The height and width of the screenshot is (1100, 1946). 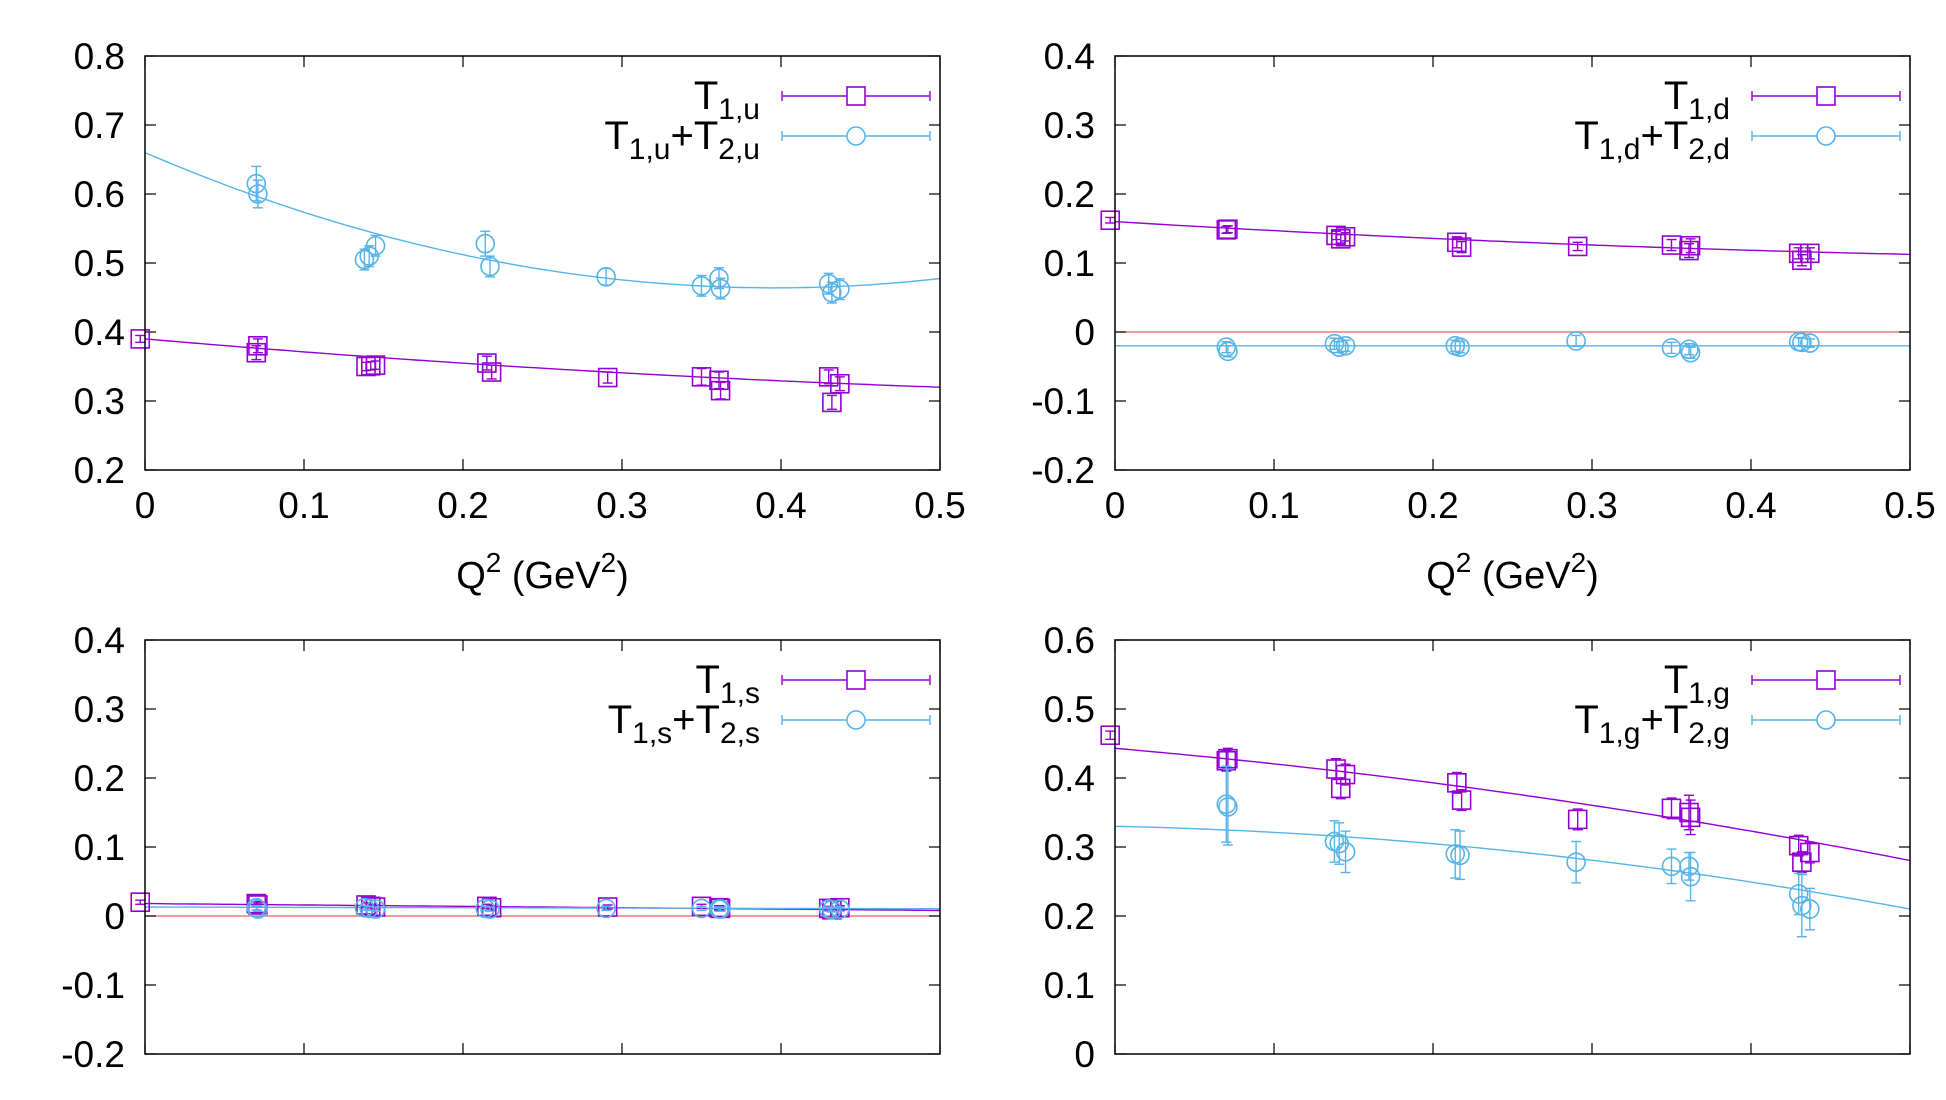 I want to click on panel-u-ytick-label-4: 0.6, so click(x=99, y=194).